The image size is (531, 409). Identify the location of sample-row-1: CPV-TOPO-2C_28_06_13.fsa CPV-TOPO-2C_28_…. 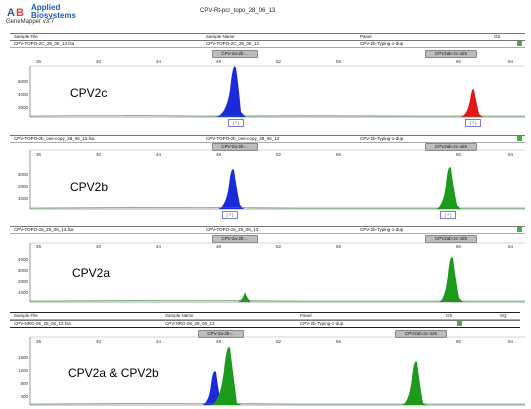
(267, 44).